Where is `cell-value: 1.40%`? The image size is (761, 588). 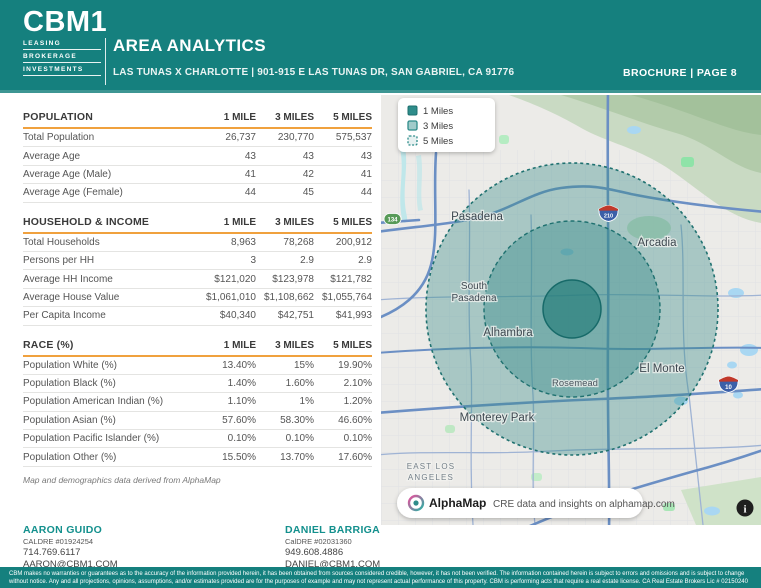
cell-value: 1.40% is located at coordinates (241, 384).